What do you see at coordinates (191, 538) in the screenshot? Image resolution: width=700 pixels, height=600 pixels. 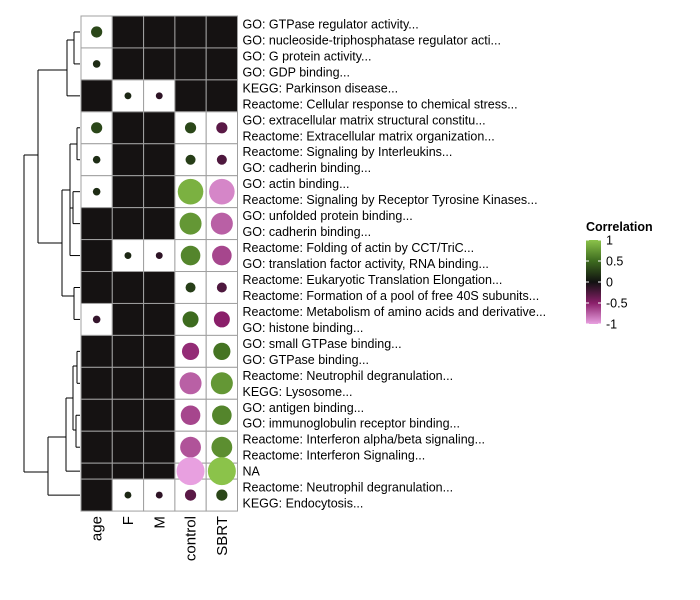 I see `column-label: control` at bounding box center [191, 538].